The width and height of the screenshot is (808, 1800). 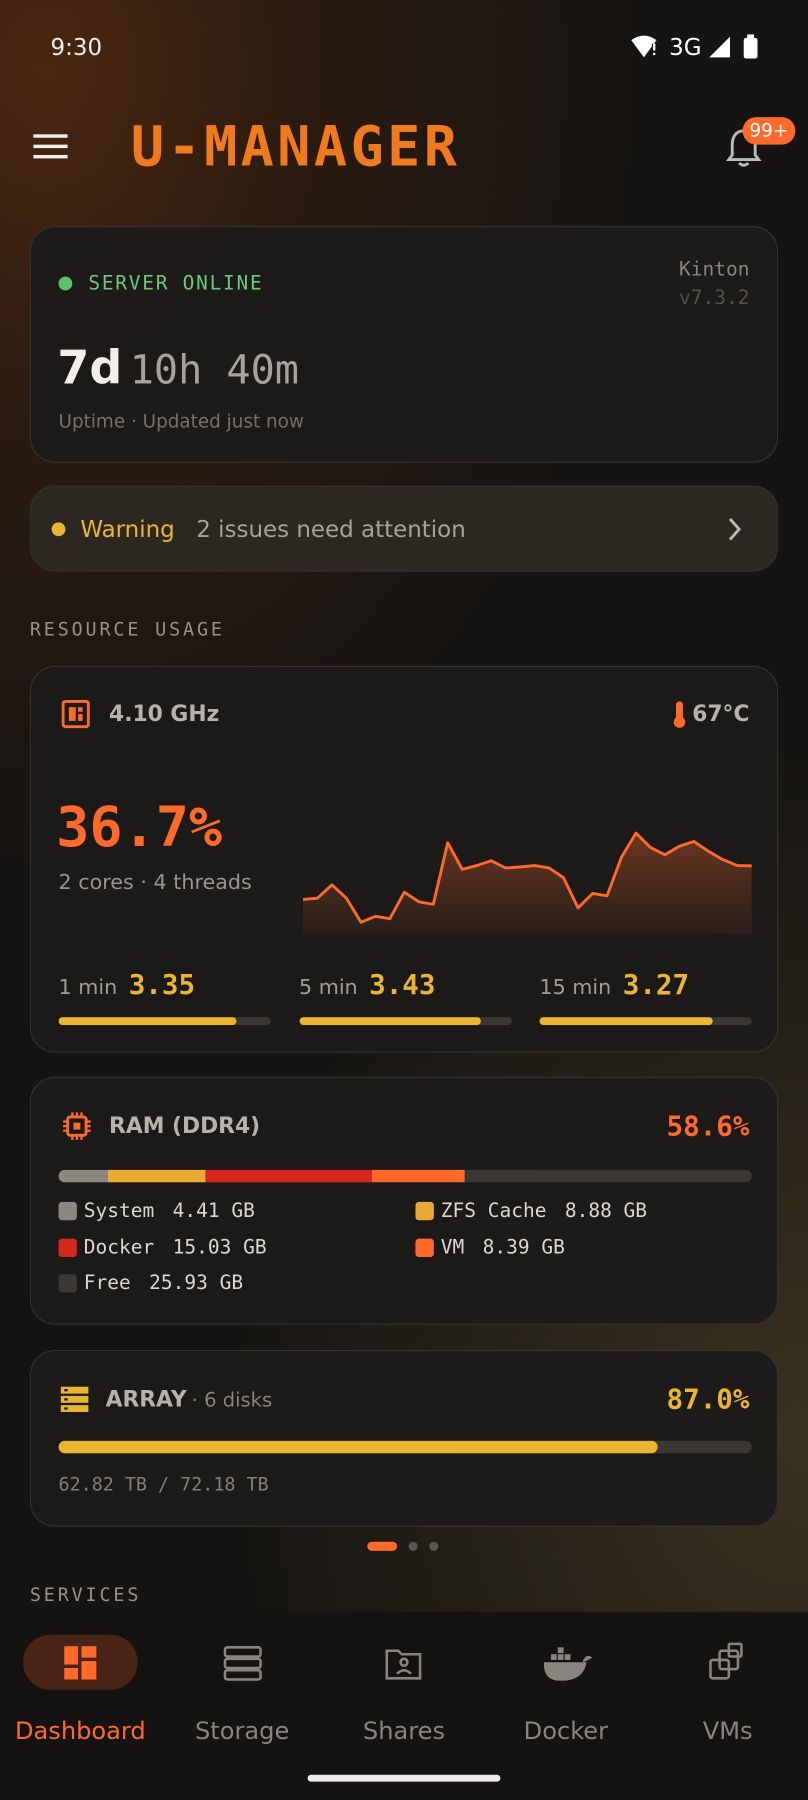 I want to click on legend-item: Free 25.93 GB, so click(x=151, y=1283).